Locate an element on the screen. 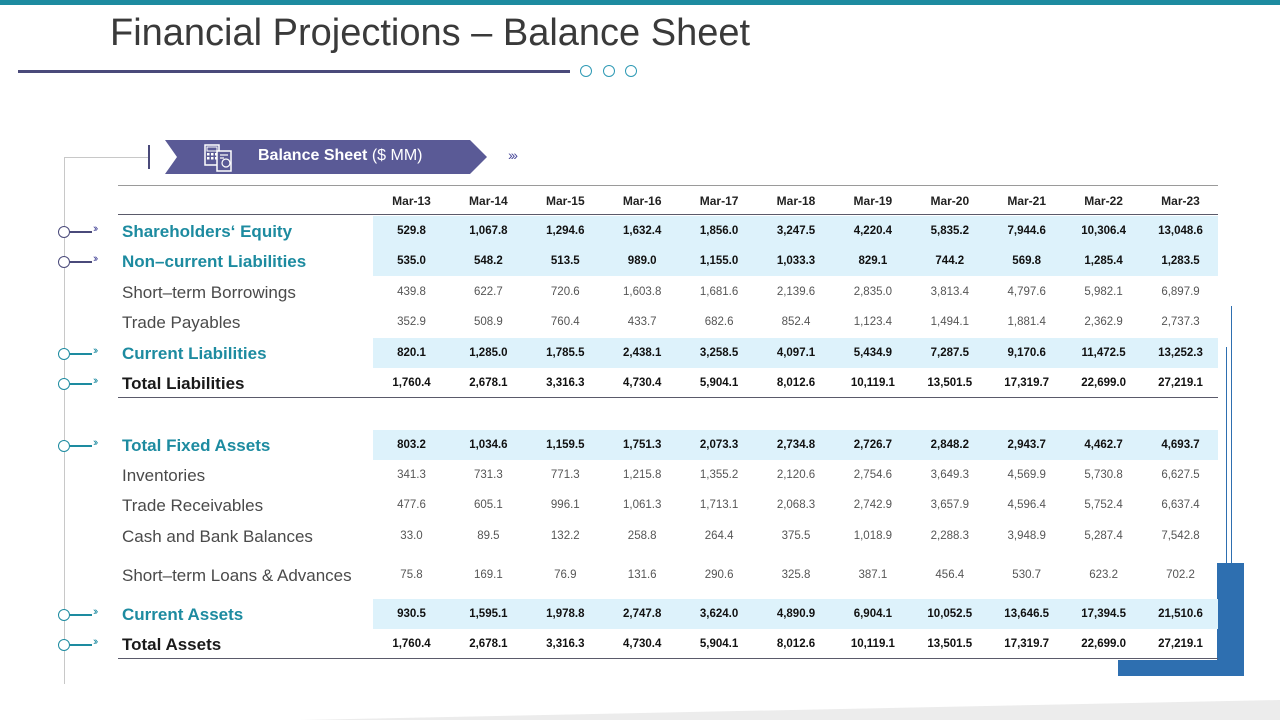 Image resolution: width=1280 pixels, height=720 pixels. table-cell: 169.1 is located at coordinates (488, 575).